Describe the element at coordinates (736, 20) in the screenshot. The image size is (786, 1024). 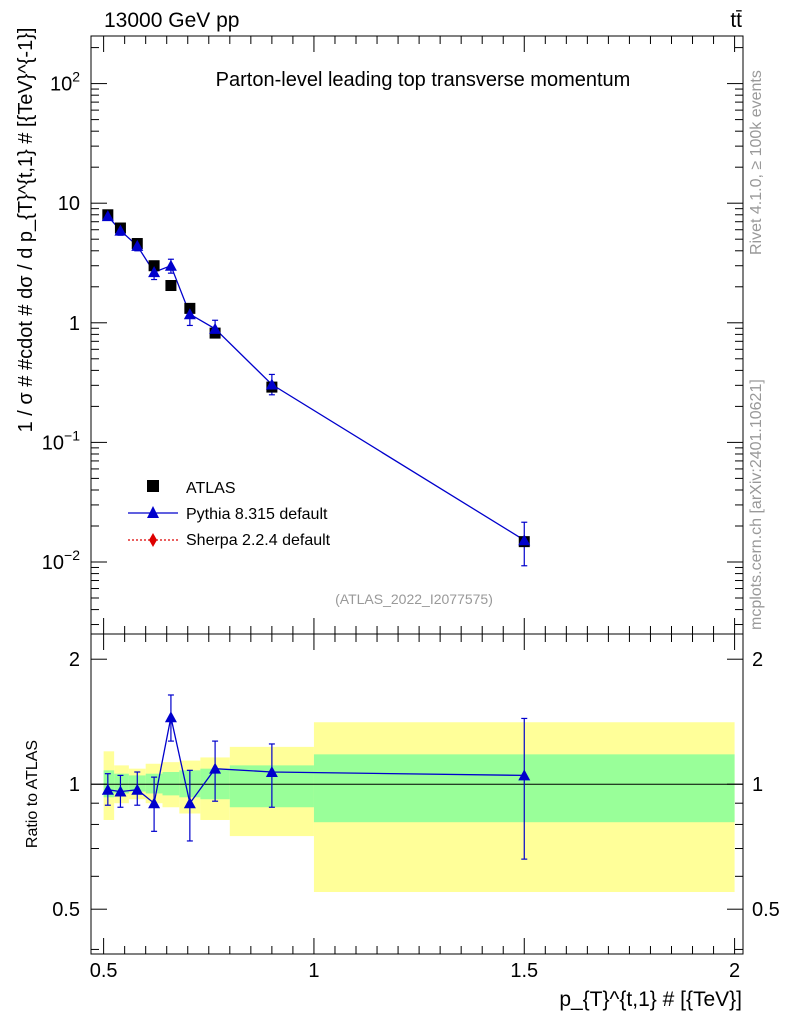
I see `process-label: tt̄` at that location.